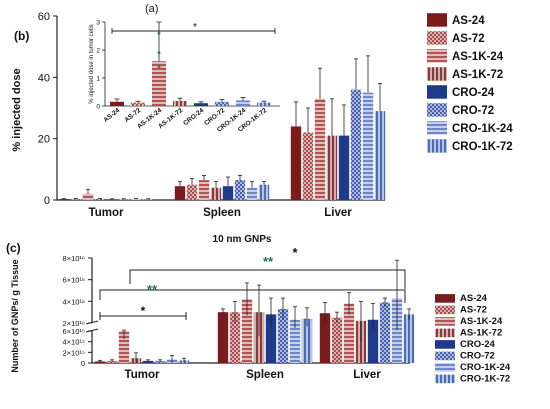  What do you see at coordinates (481, 333) in the screenshot?
I see `panel-c-legend-label-as-1k-72: AS-1K-72` at bounding box center [481, 333].